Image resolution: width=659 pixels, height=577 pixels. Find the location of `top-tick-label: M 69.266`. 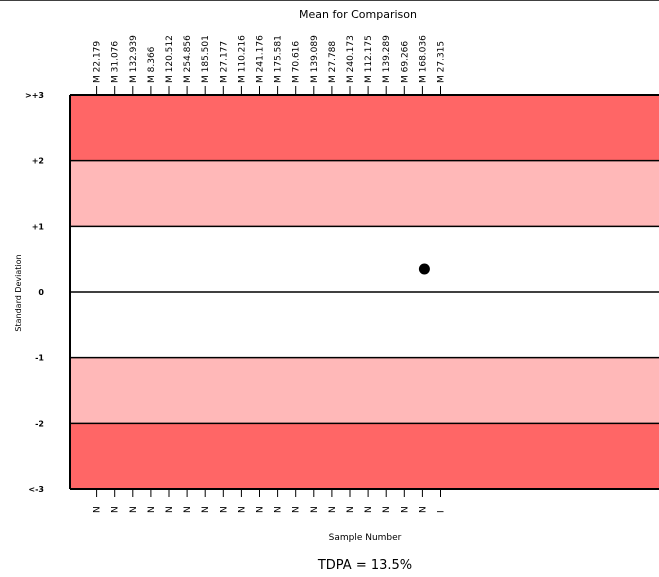

top-tick-label: M 69.266 is located at coordinates (405, 62).